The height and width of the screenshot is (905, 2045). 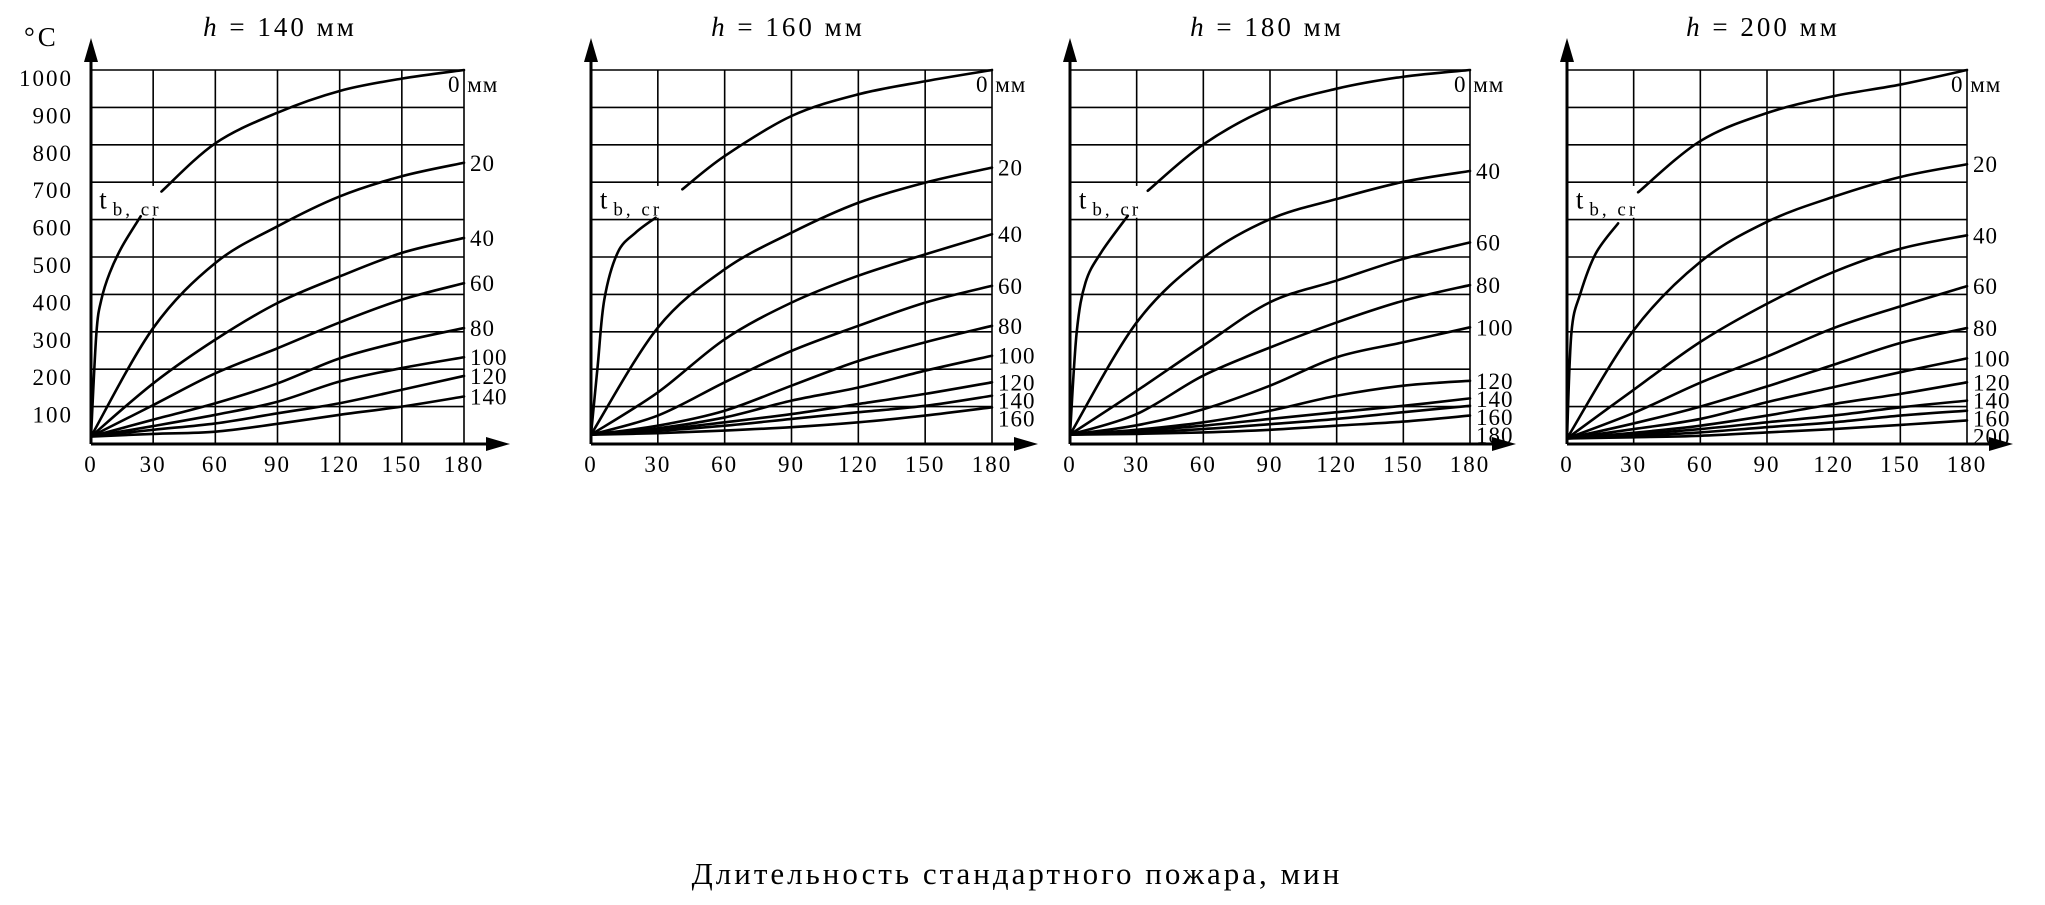 What do you see at coordinates (53, 115) in the screenshot?
I see `y-tick-label: 900` at bounding box center [53, 115].